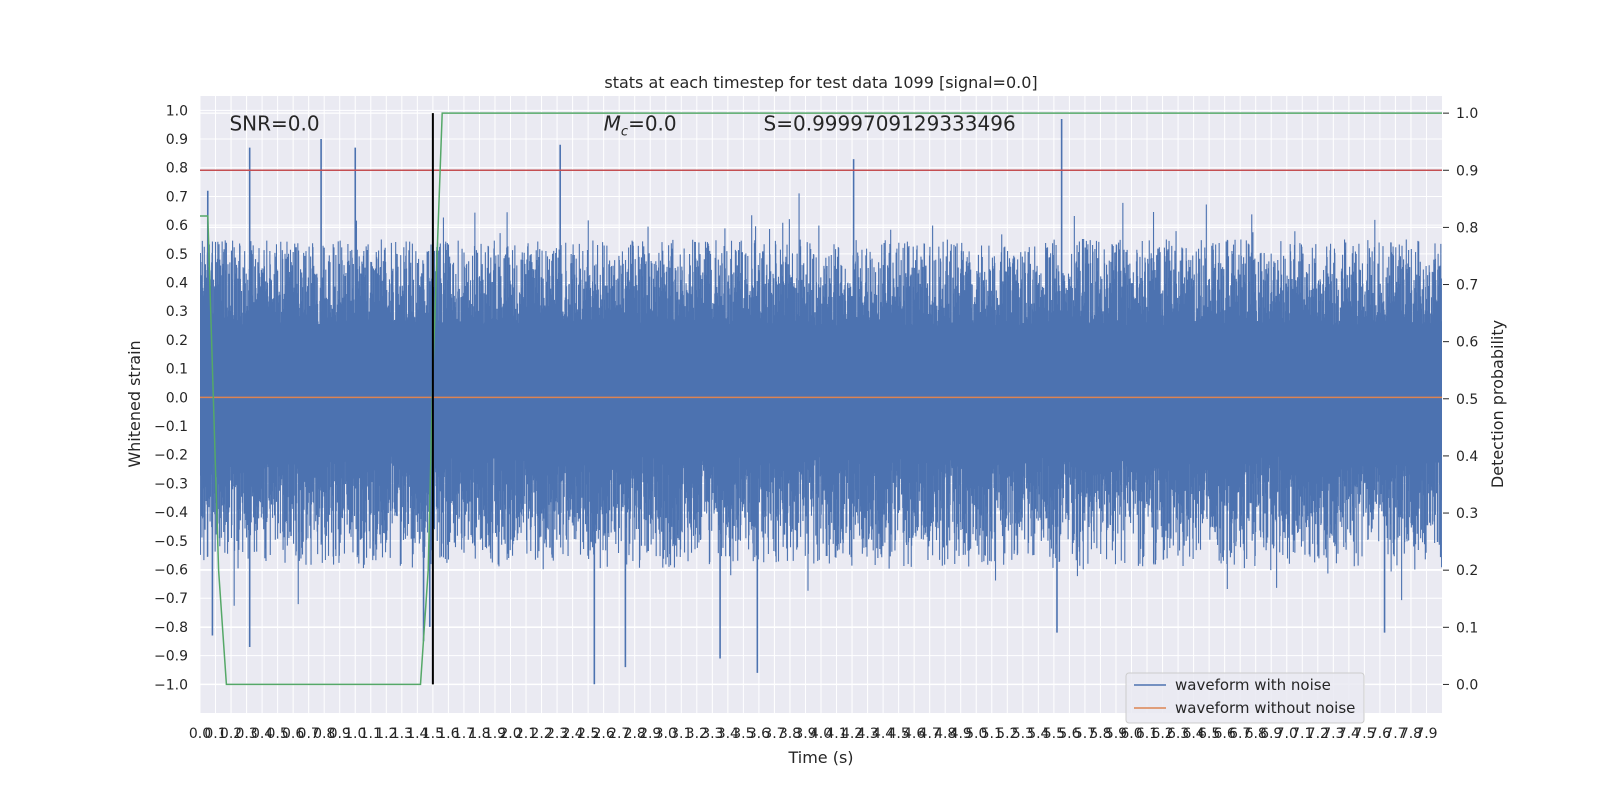  I want to click on x-tick-label: 5.0, so click(976, 734).